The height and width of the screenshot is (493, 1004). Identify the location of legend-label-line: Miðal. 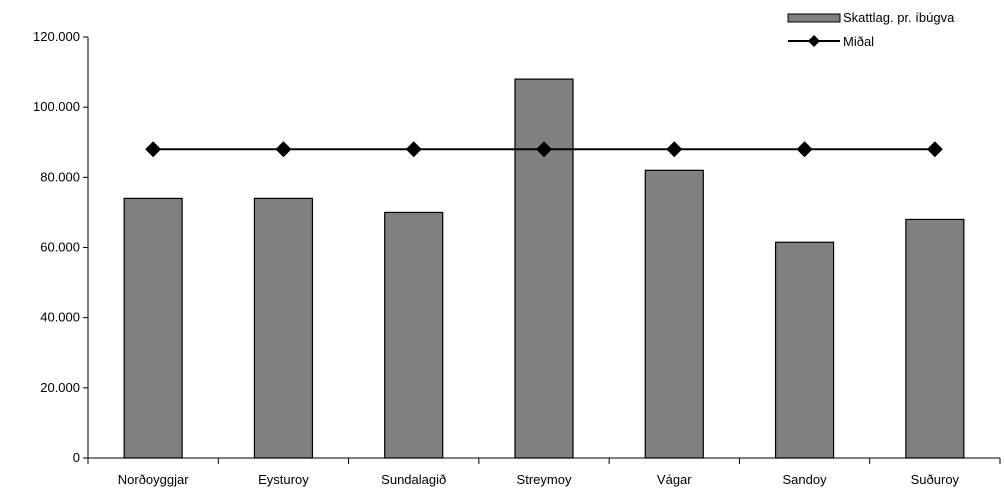
(858, 41).